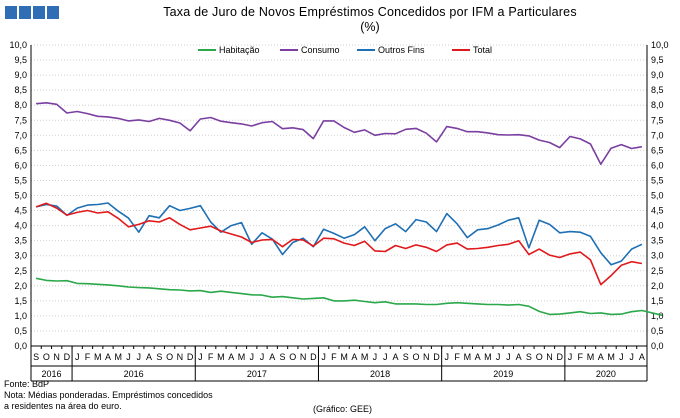 This screenshot has height=418, width=680. What do you see at coordinates (370, 27) in the screenshot?
I see `chart-subtitle: (%)` at bounding box center [370, 27].